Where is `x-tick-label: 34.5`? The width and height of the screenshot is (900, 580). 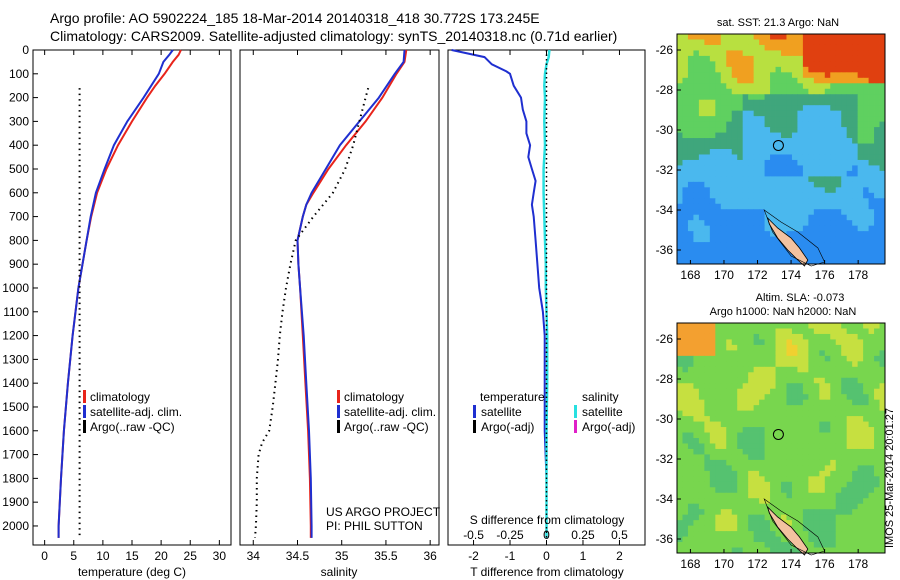 x-tick-label: 34.5 is located at coordinates (298, 556).